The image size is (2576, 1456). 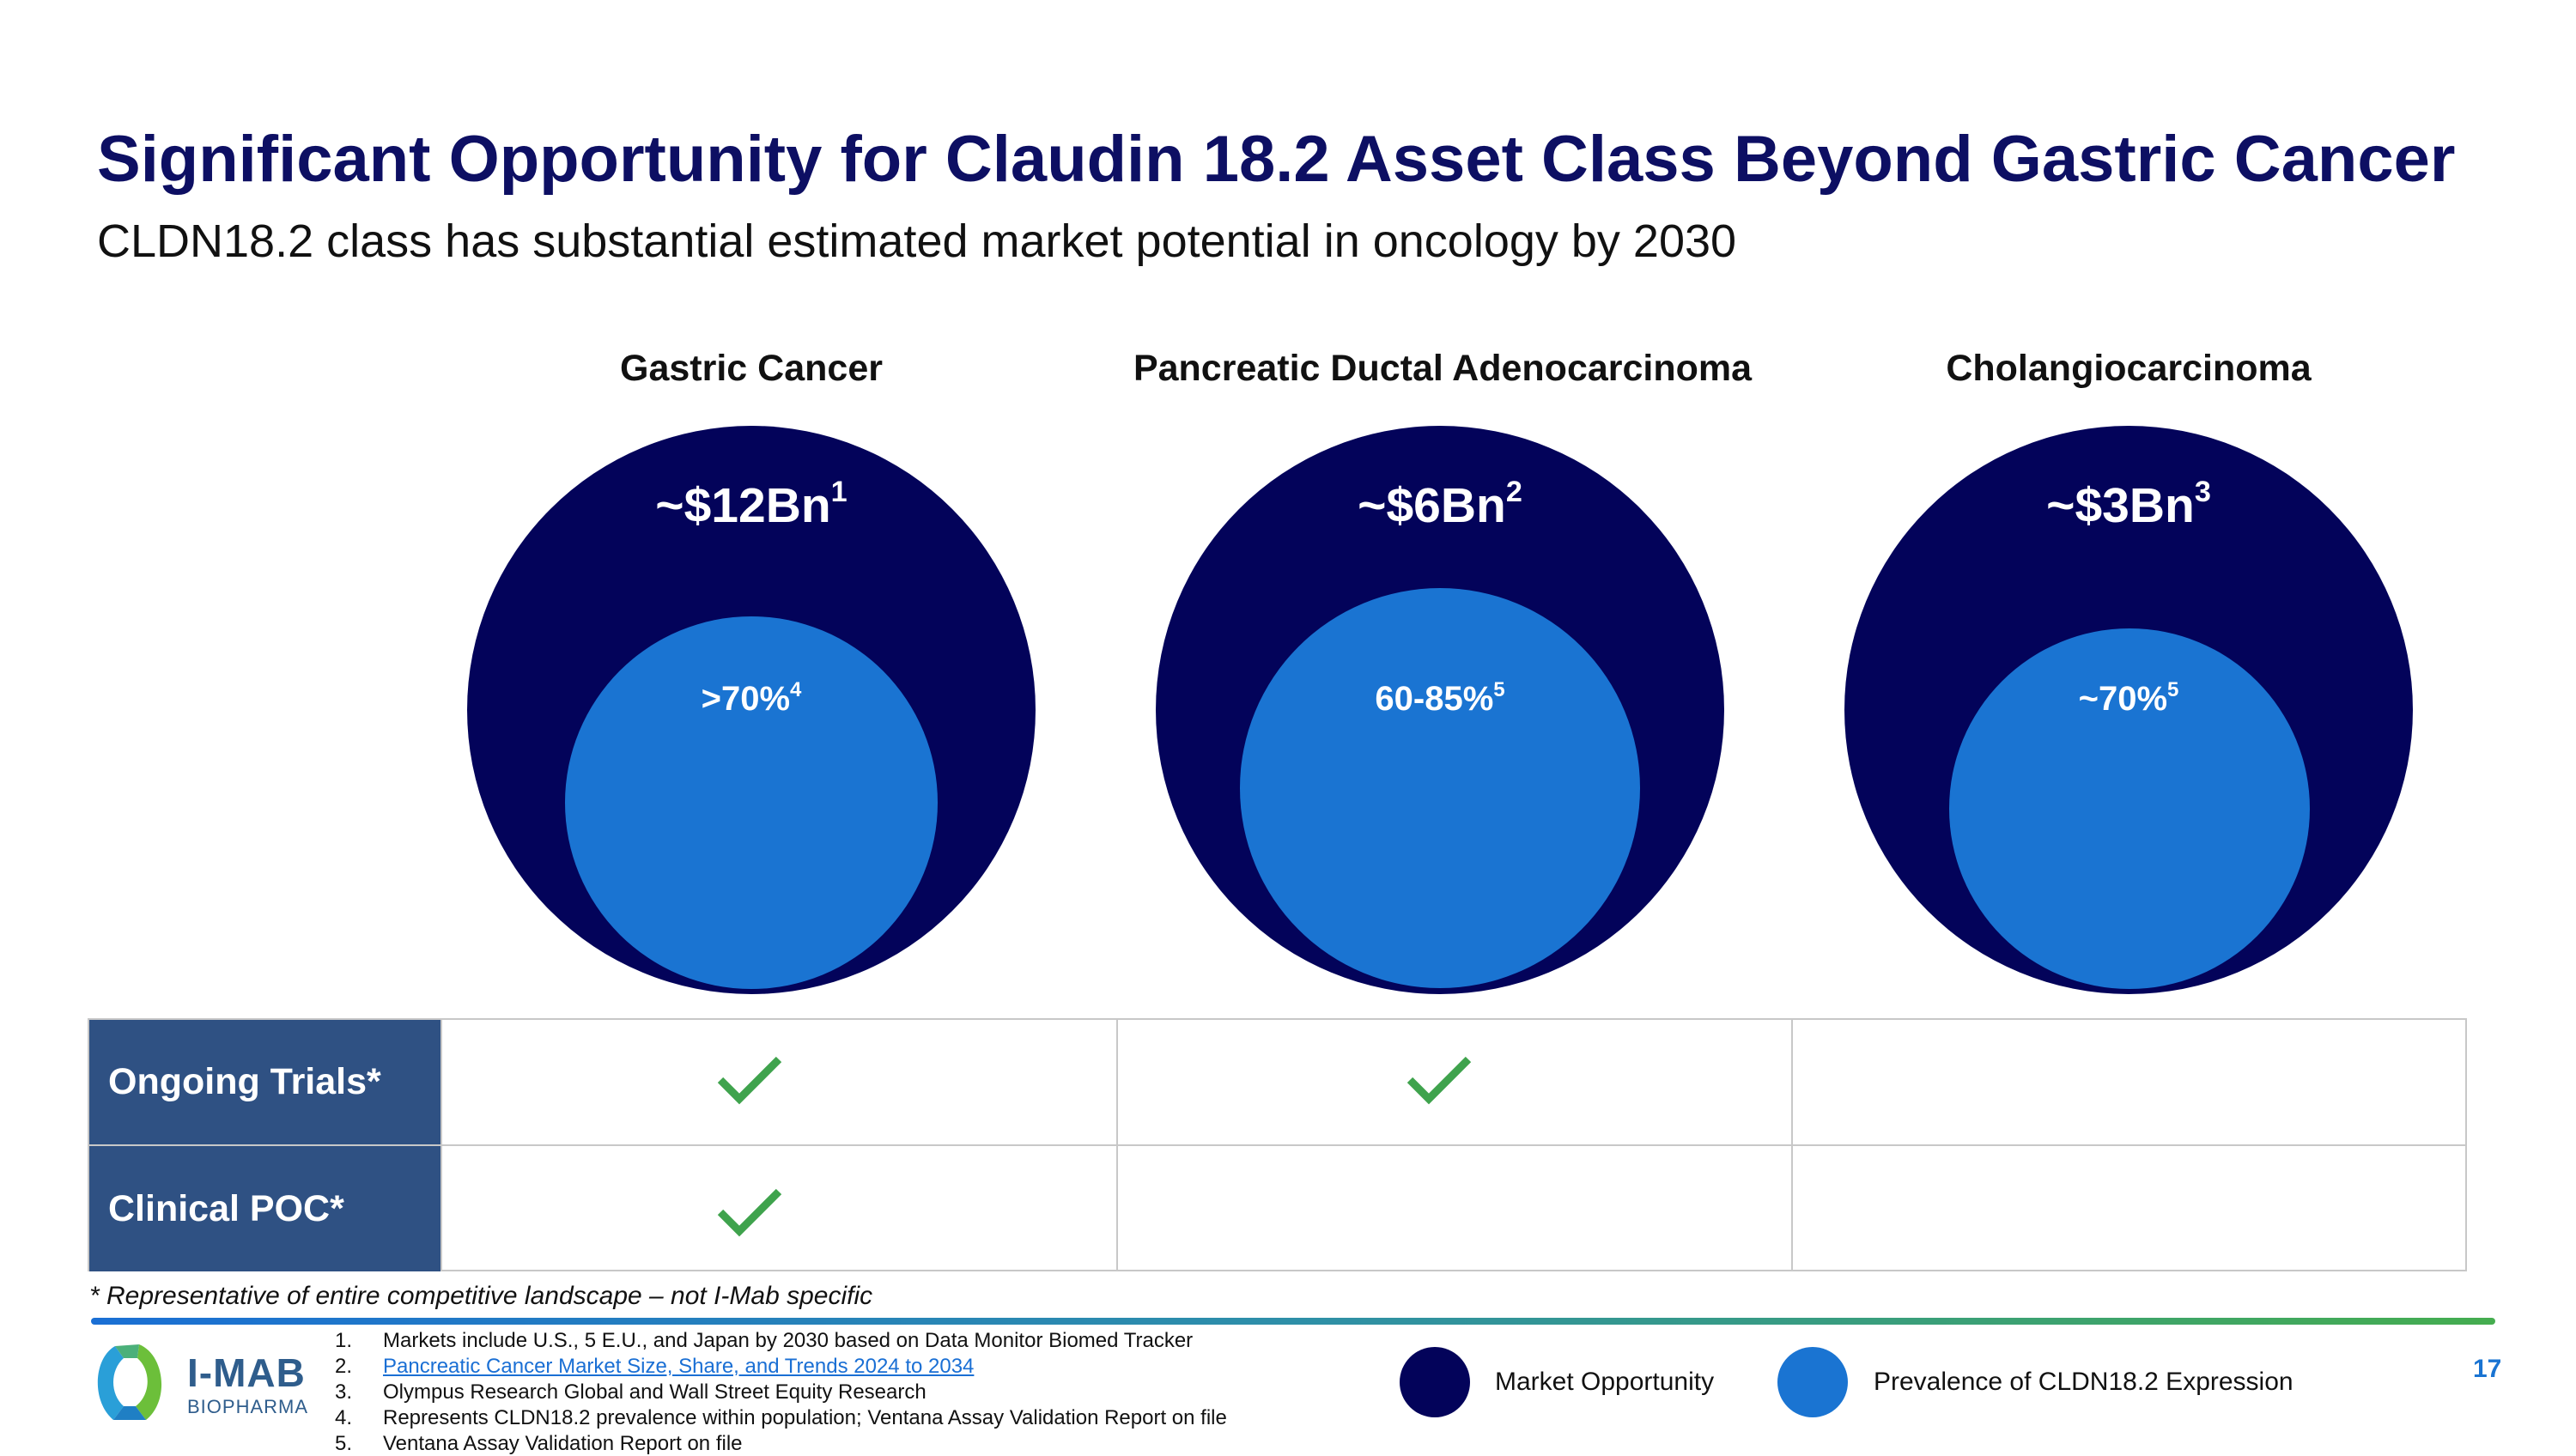 I want to click on footnote-number: 5., so click(x=344, y=1444).